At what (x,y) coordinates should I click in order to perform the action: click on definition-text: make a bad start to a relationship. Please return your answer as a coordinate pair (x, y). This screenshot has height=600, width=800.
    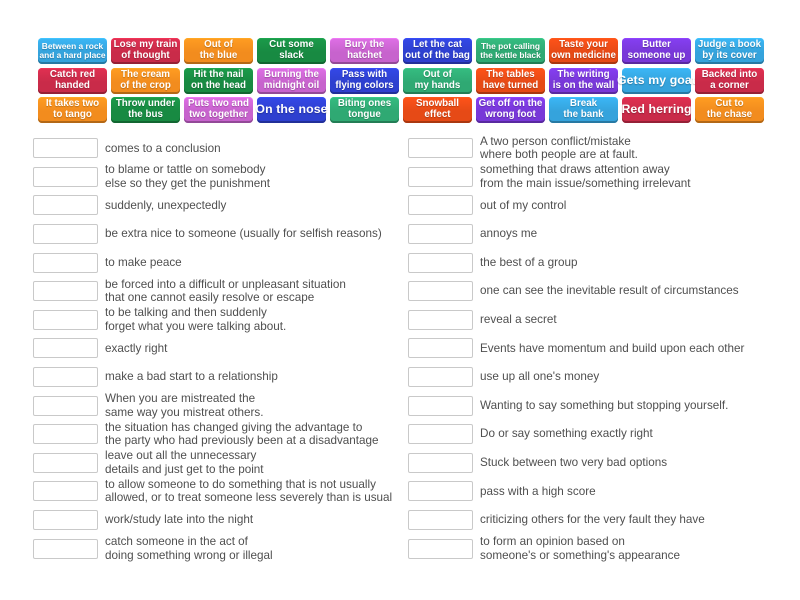
    Looking at the image, I should click on (191, 377).